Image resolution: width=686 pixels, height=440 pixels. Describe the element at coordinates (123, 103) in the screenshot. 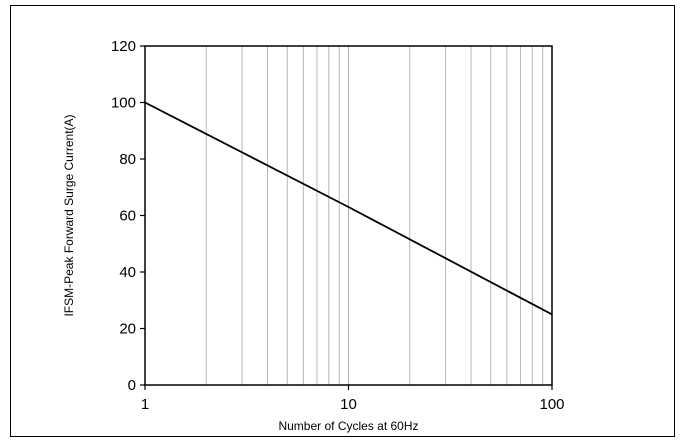

I see `y-tick-label: 100` at that location.